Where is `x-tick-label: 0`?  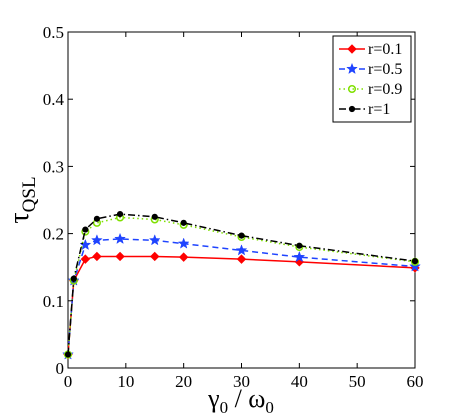 x-tick-label: 0 is located at coordinates (68, 381).